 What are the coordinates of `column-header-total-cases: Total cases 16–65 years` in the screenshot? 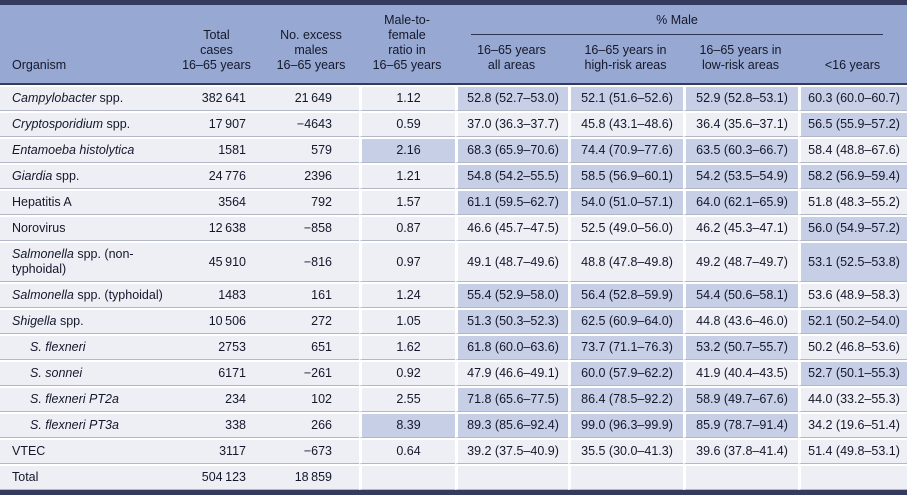 It's located at (216, 45).